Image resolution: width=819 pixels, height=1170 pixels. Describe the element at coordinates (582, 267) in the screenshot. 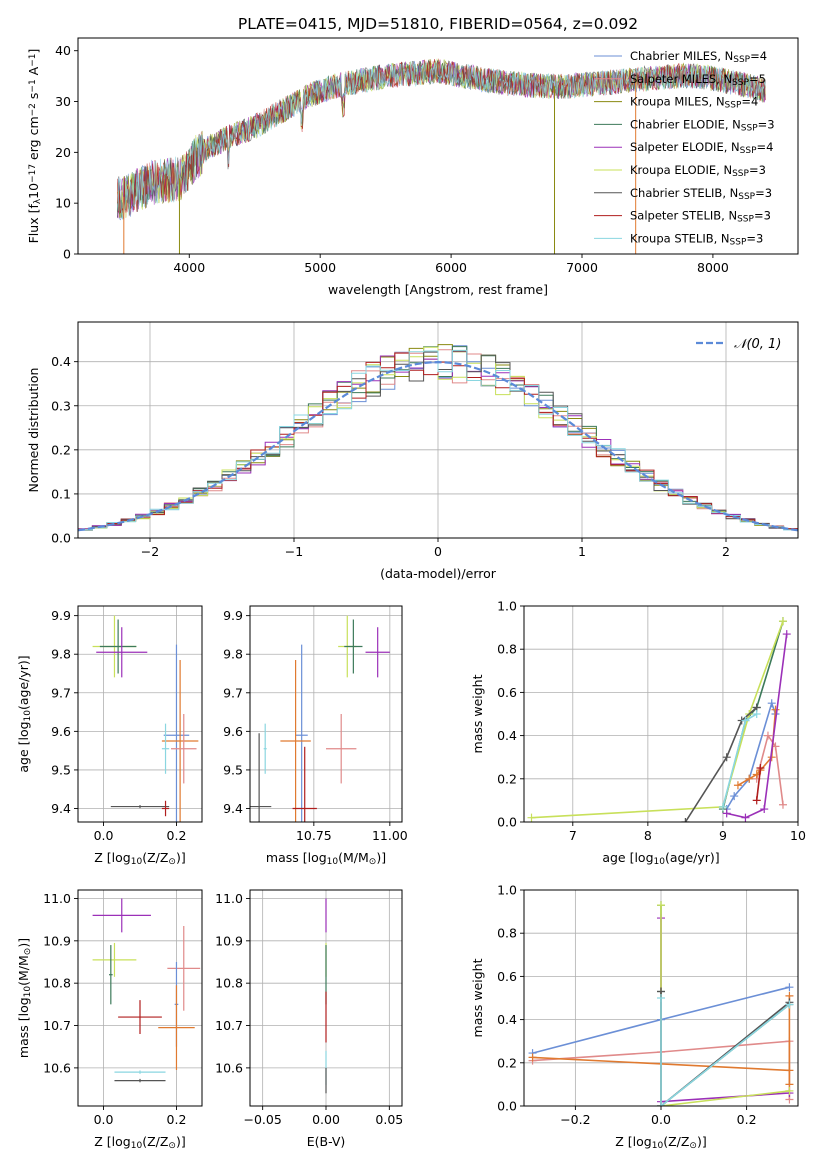

I see `x-tick-label: 7000` at that location.